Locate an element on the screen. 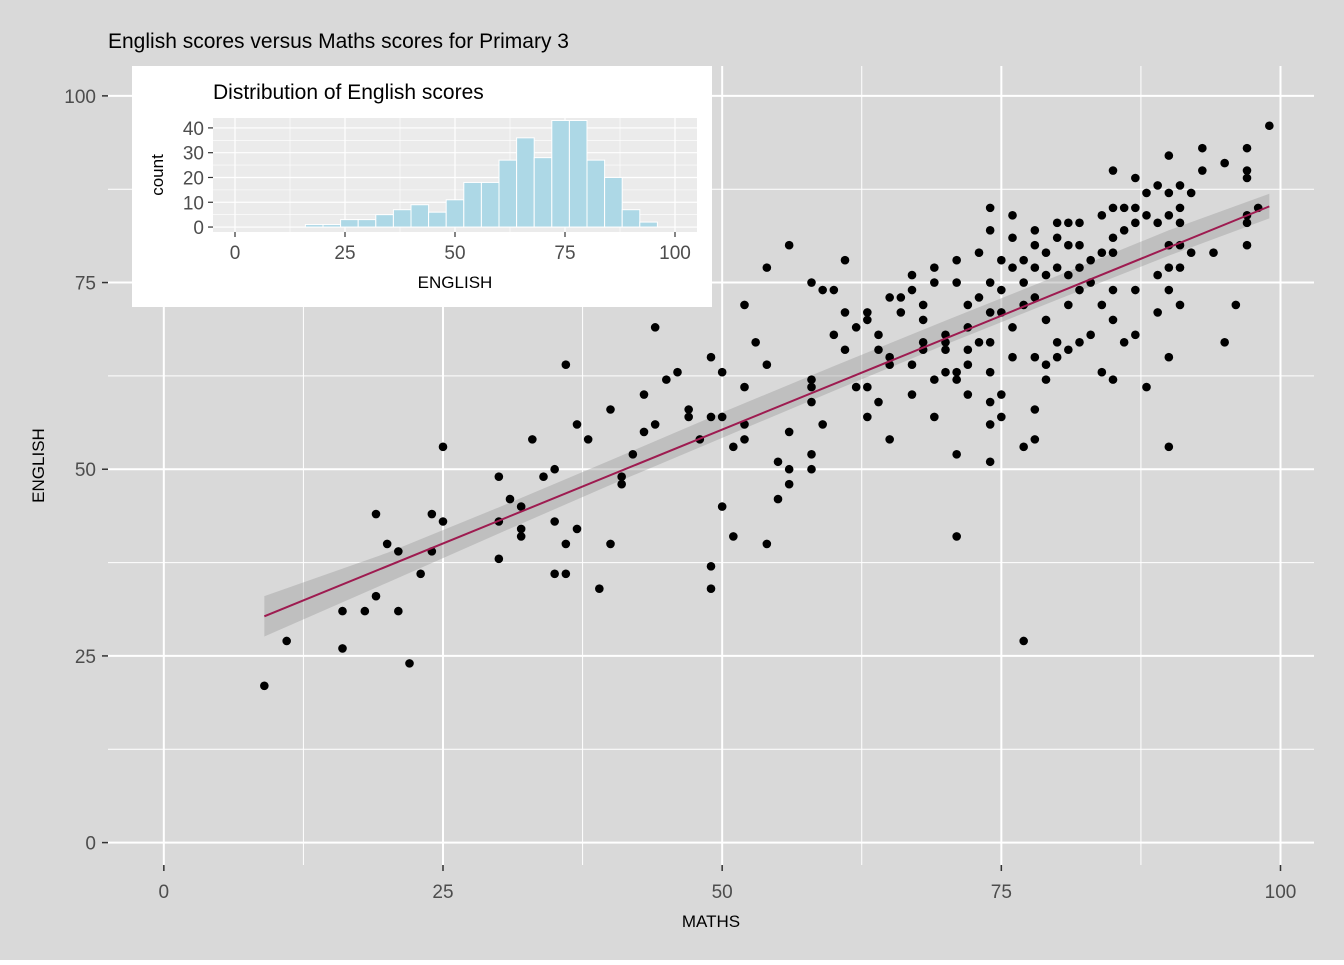 The width and height of the screenshot is (1344, 965). inset-x-tick-label: 100 is located at coordinates (675, 253).